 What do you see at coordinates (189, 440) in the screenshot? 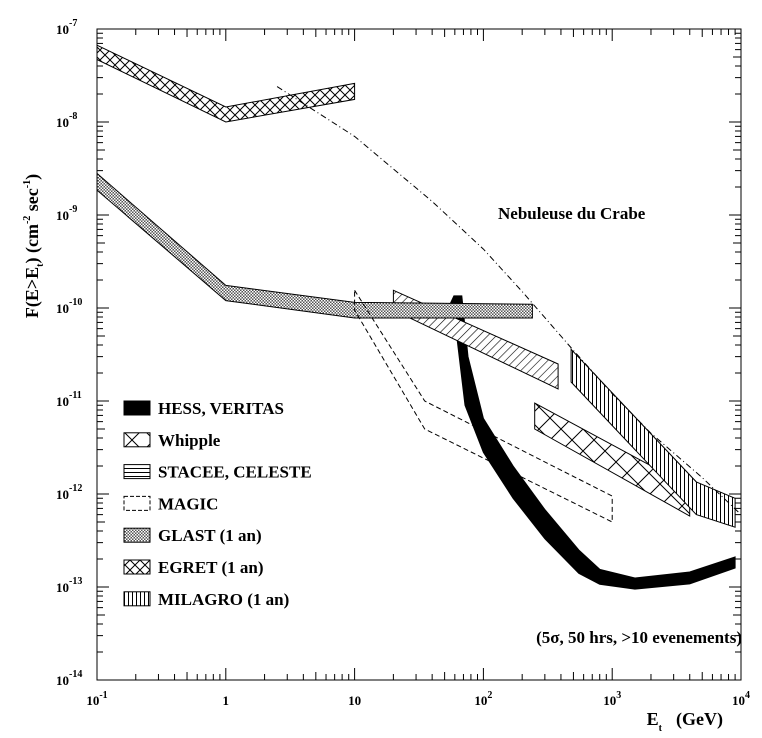
I see `legend-label-1: Whipple` at bounding box center [189, 440].